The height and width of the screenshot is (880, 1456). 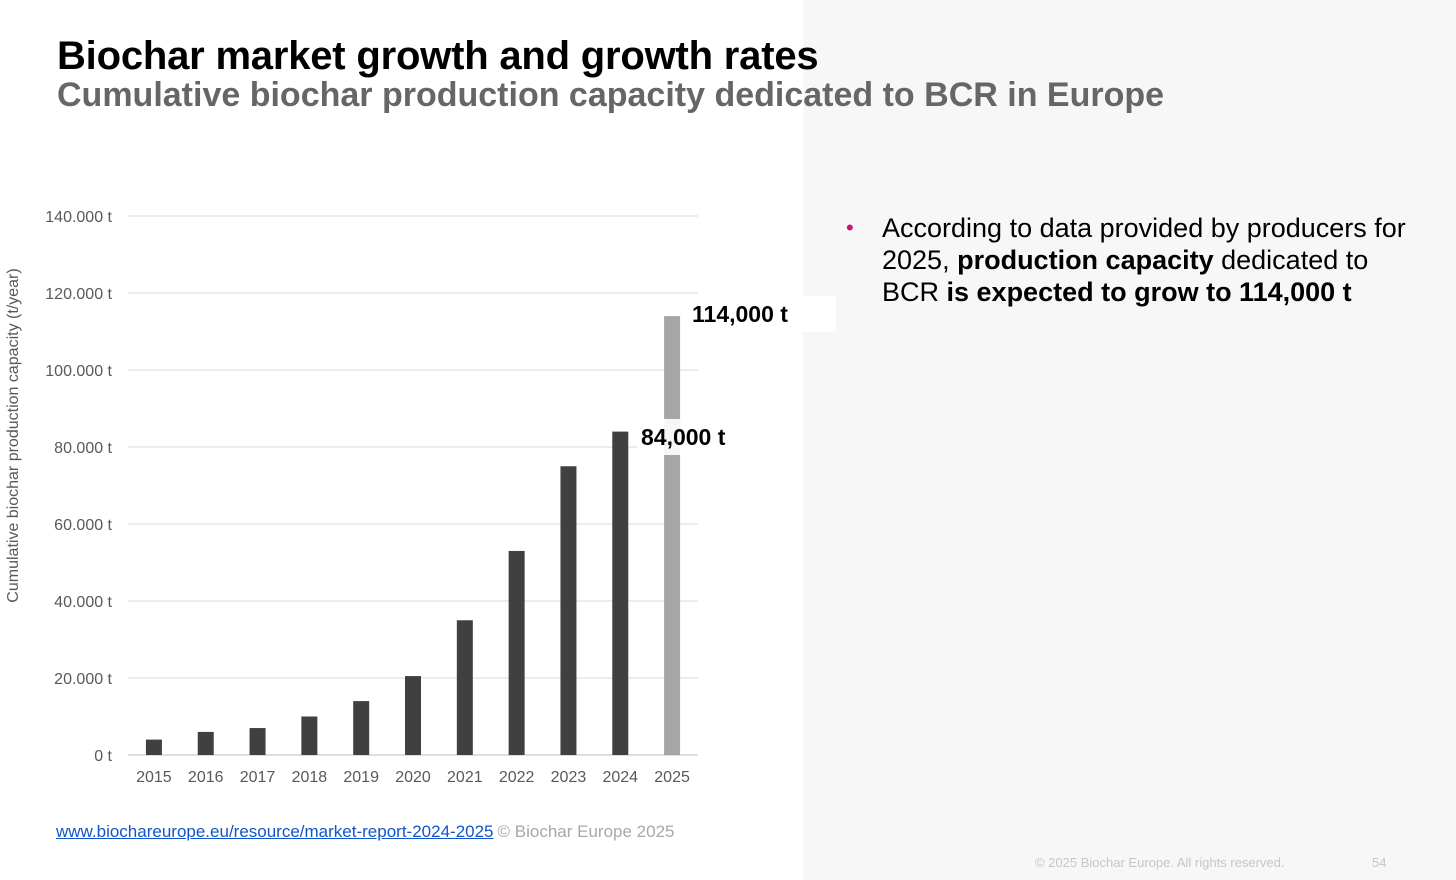 I want to click on y-tick-label: 60.000 t, so click(x=83, y=525).